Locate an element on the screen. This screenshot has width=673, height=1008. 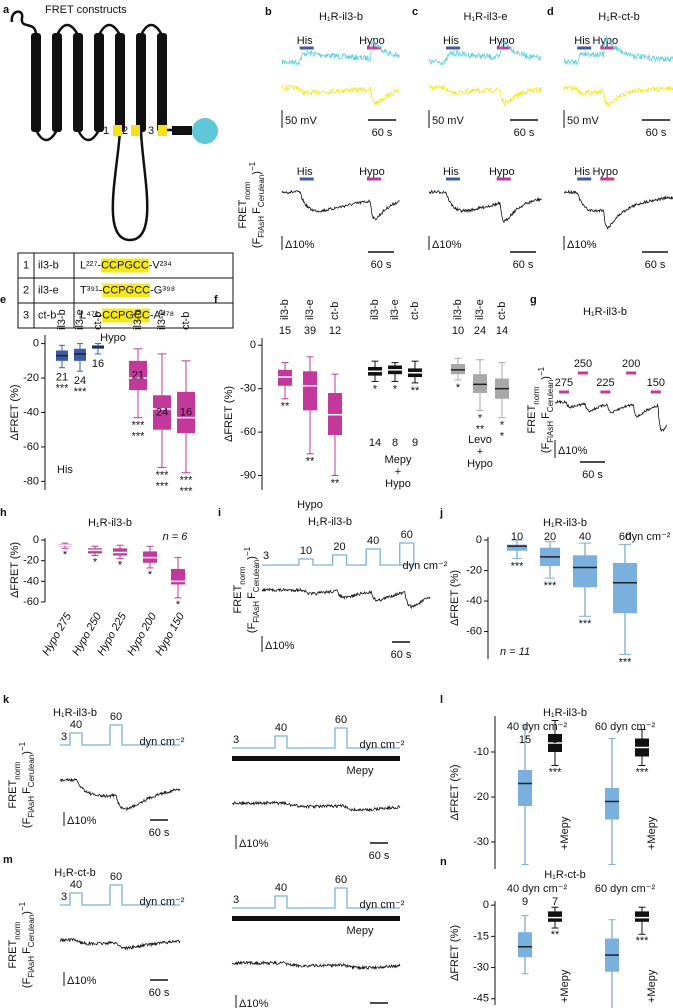
category-label: il3-b is located at coordinates (62, 319).